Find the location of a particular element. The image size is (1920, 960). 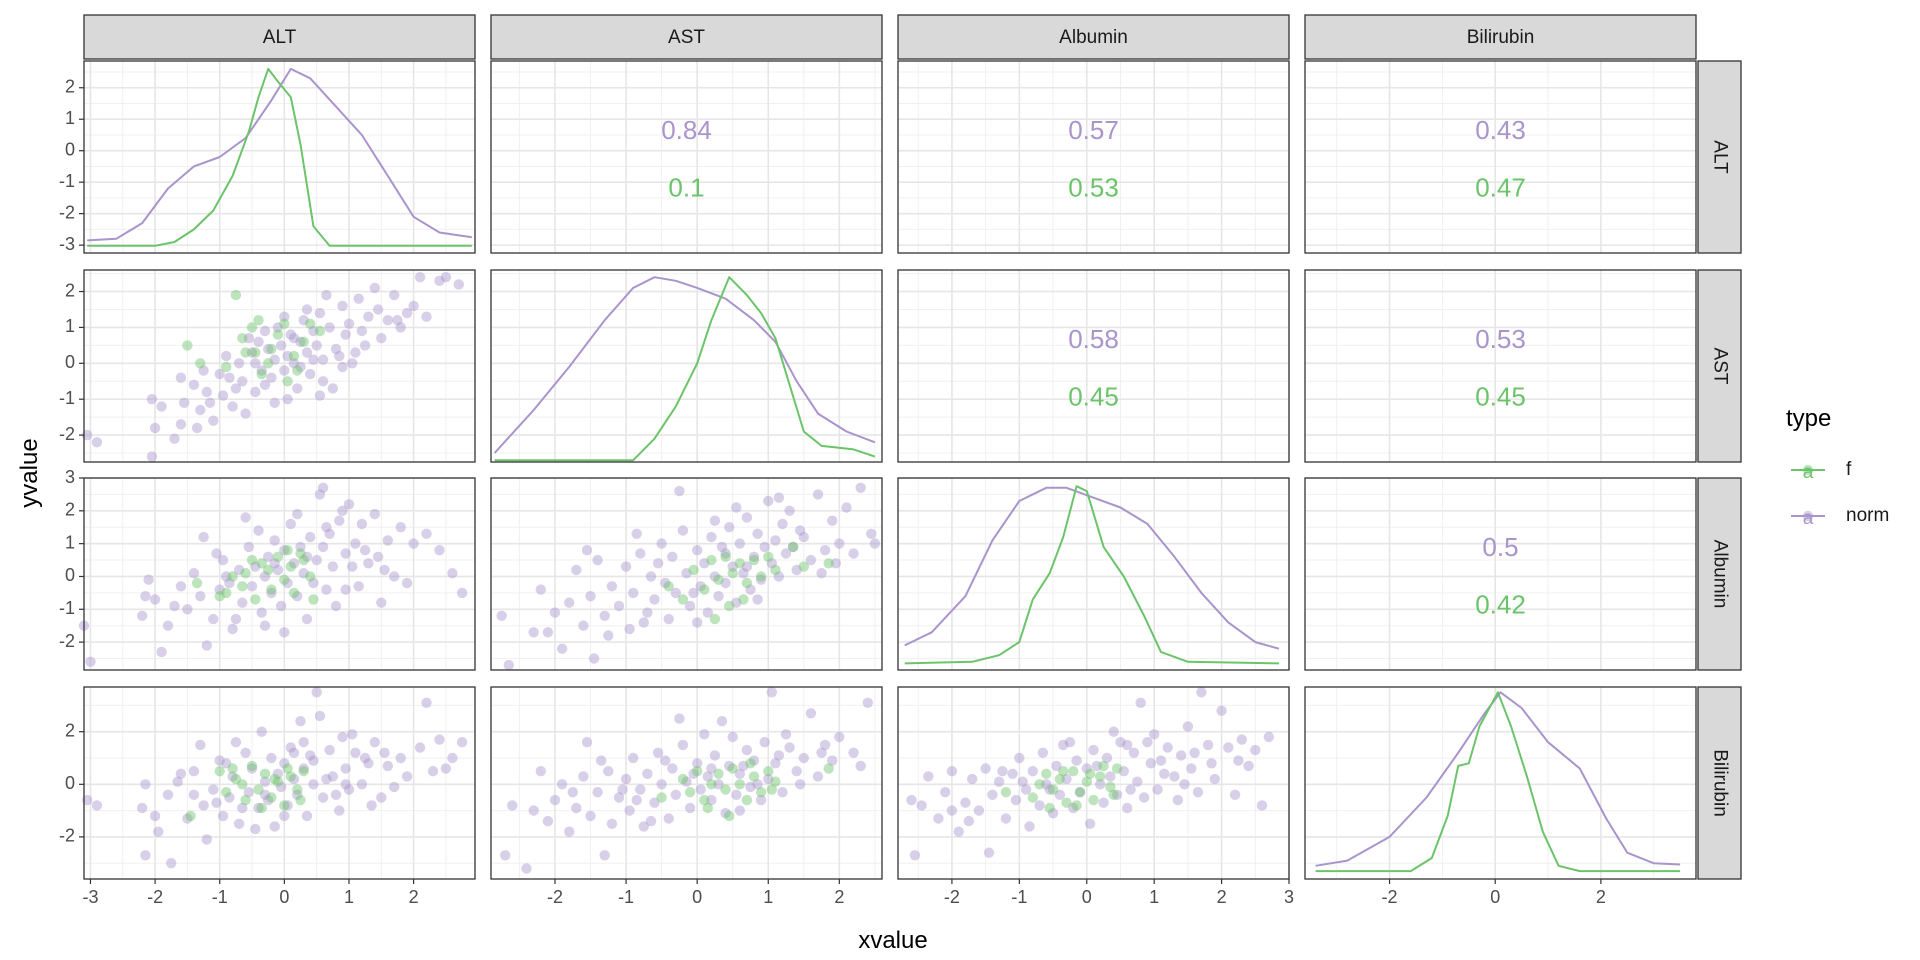

strip-top-label: AST is located at coordinates (686, 37).